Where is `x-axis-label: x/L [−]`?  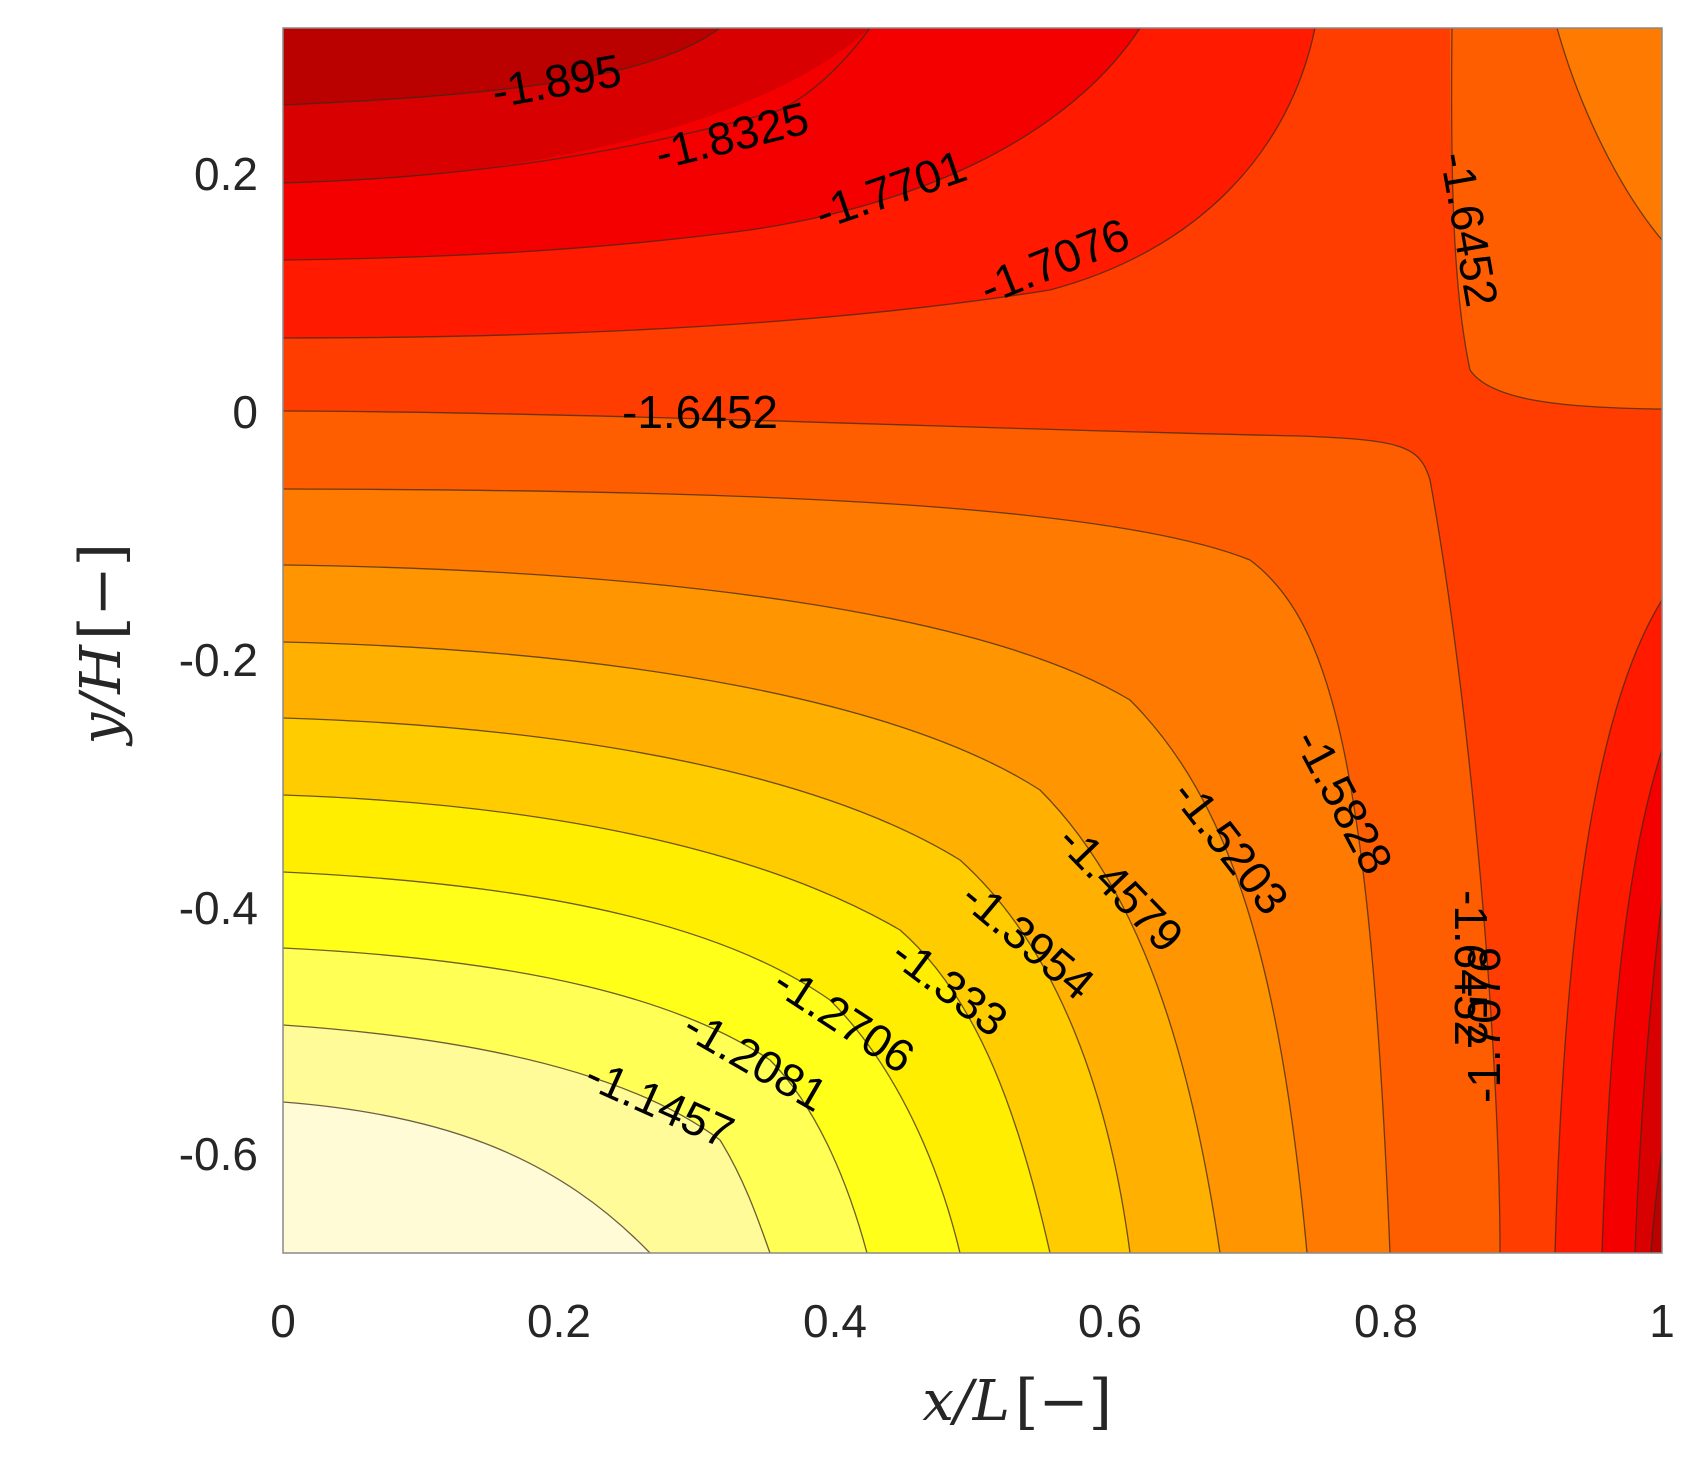
x-axis-label: x/L [−] is located at coordinates (1017, 1402).